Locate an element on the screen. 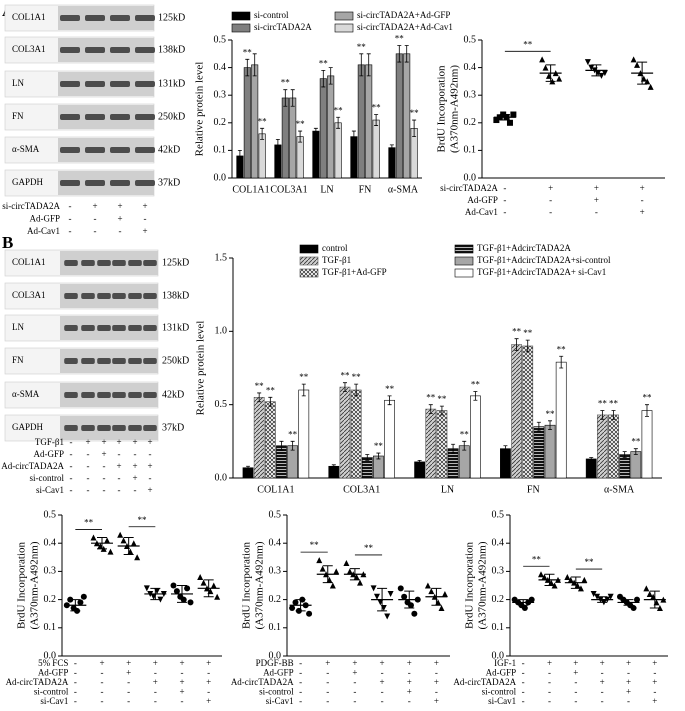  condition-name: IGF-1 is located at coordinates (505, 663).